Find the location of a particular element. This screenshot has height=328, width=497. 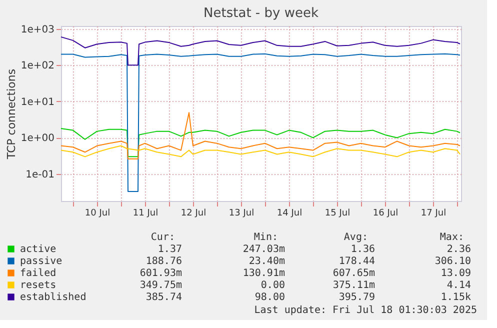

text: Max: is located at coordinates (452, 237).